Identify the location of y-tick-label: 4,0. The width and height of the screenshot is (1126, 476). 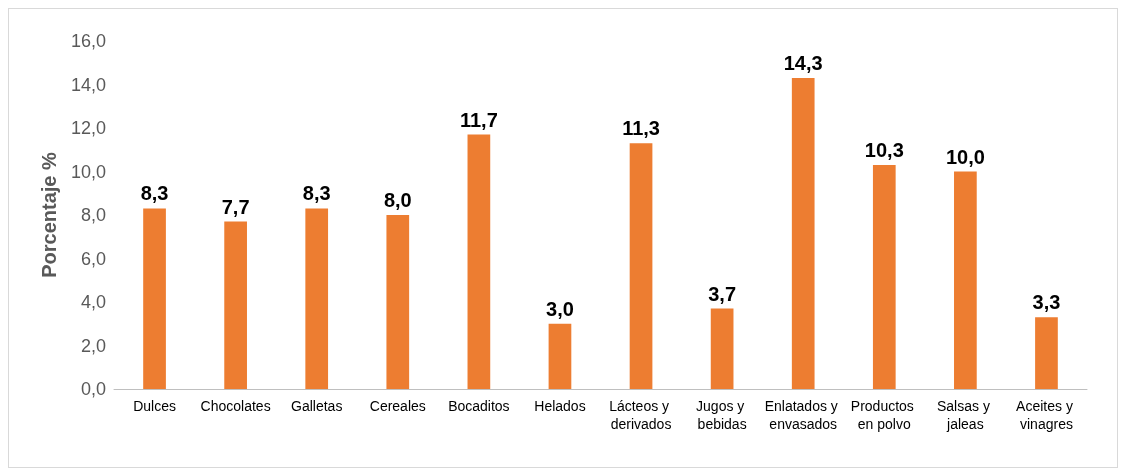
(93, 302).